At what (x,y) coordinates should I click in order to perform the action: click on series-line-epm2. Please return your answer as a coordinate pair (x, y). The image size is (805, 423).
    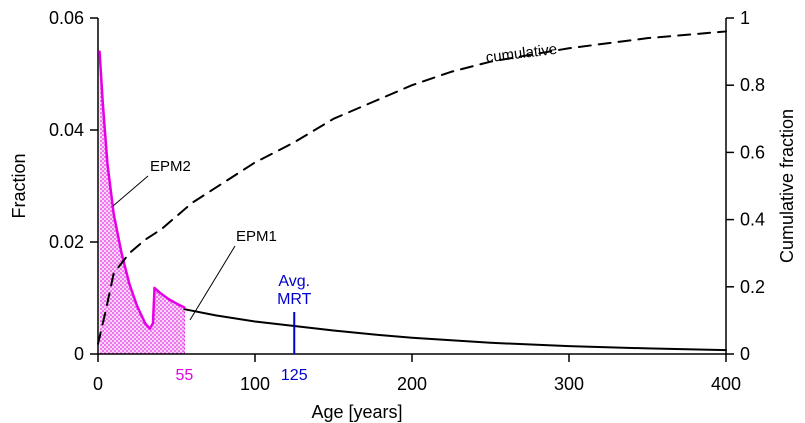
    Looking at the image, I should click on (142, 190).